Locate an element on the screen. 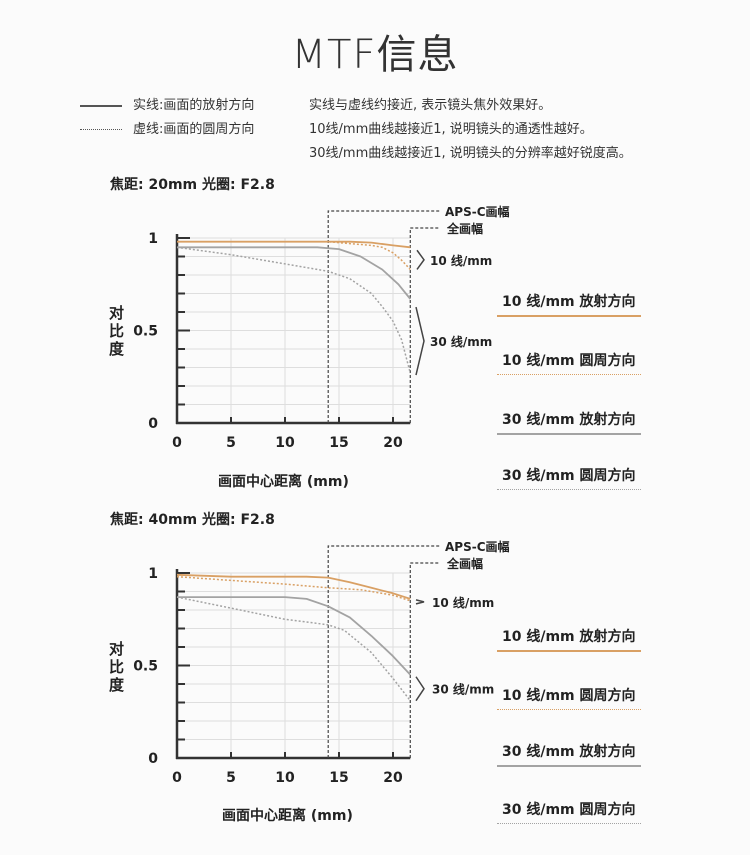 The width and height of the screenshot is (750, 855). chart-2-title: 焦距: 40mm 光圈: F2.8 is located at coordinates (192, 520).